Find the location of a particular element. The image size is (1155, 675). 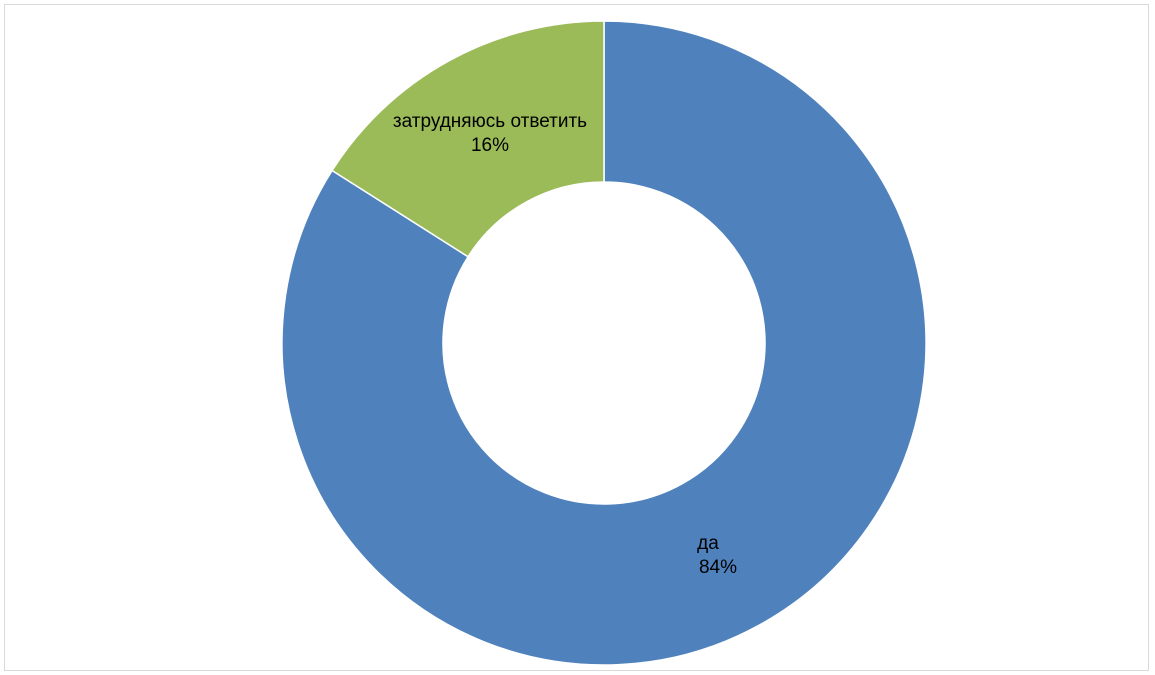

slice-label-percent: 16% is located at coordinates (490, 145).